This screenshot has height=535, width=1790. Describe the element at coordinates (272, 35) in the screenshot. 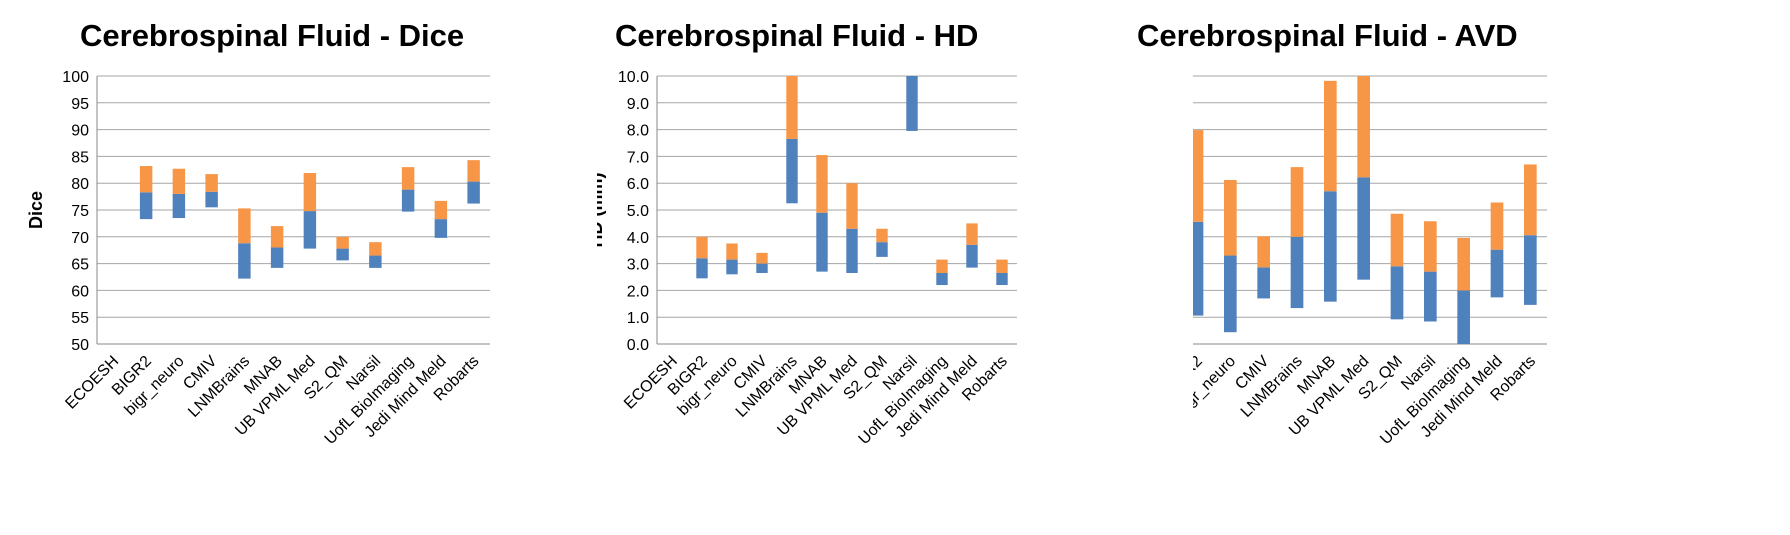

I see `chart-title: Cerebrospinal Fluid - Dice` at that location.